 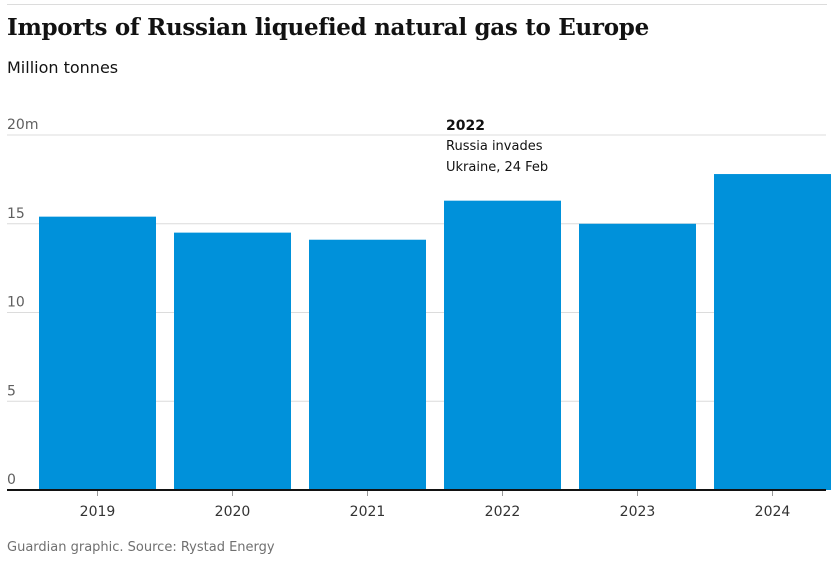 What do you see at coordinates (63, 67) in the screenshot?
I see `chart-subtitle: Million tonnes` at bounding box center [63, 67].